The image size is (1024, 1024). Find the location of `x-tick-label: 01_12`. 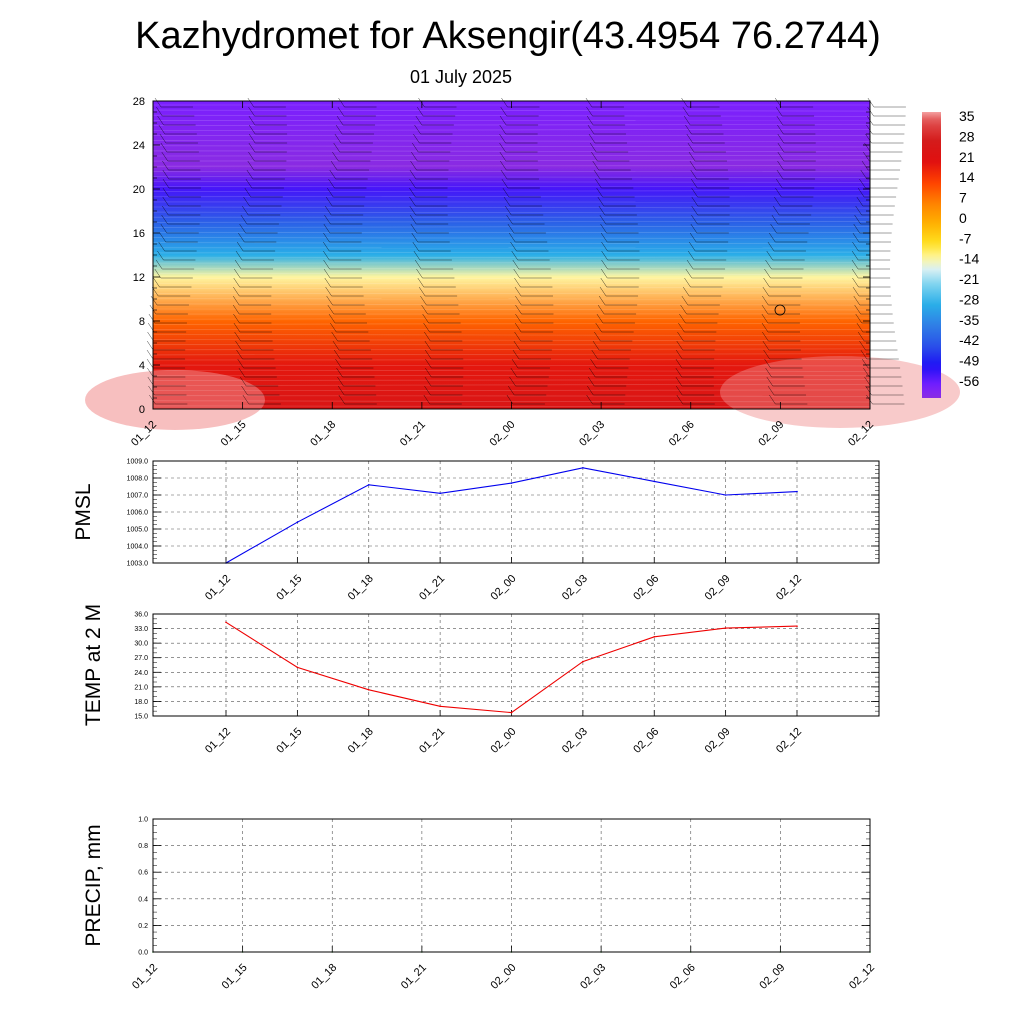

x-tick-label: 01_12 is located at coordinates (145, 977).